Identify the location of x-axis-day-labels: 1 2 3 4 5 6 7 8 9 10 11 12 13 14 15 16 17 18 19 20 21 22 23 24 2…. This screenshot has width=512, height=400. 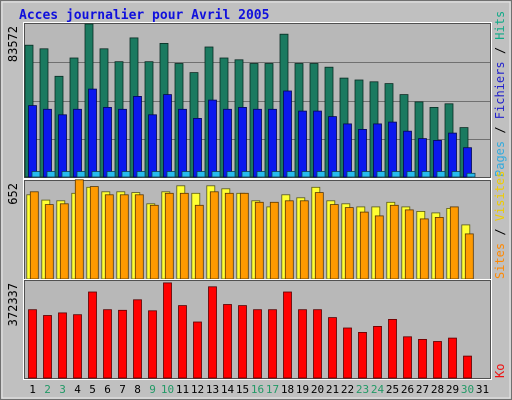
(259, 389).